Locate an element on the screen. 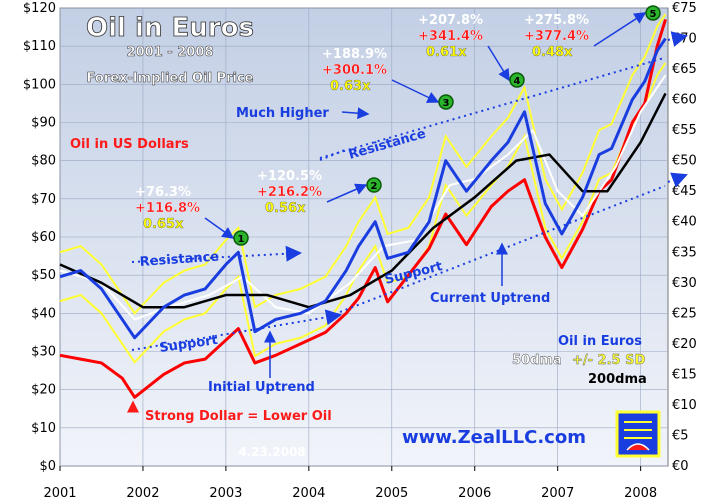  callout-ratio: 0.63x is located at coordinates (350, 86).